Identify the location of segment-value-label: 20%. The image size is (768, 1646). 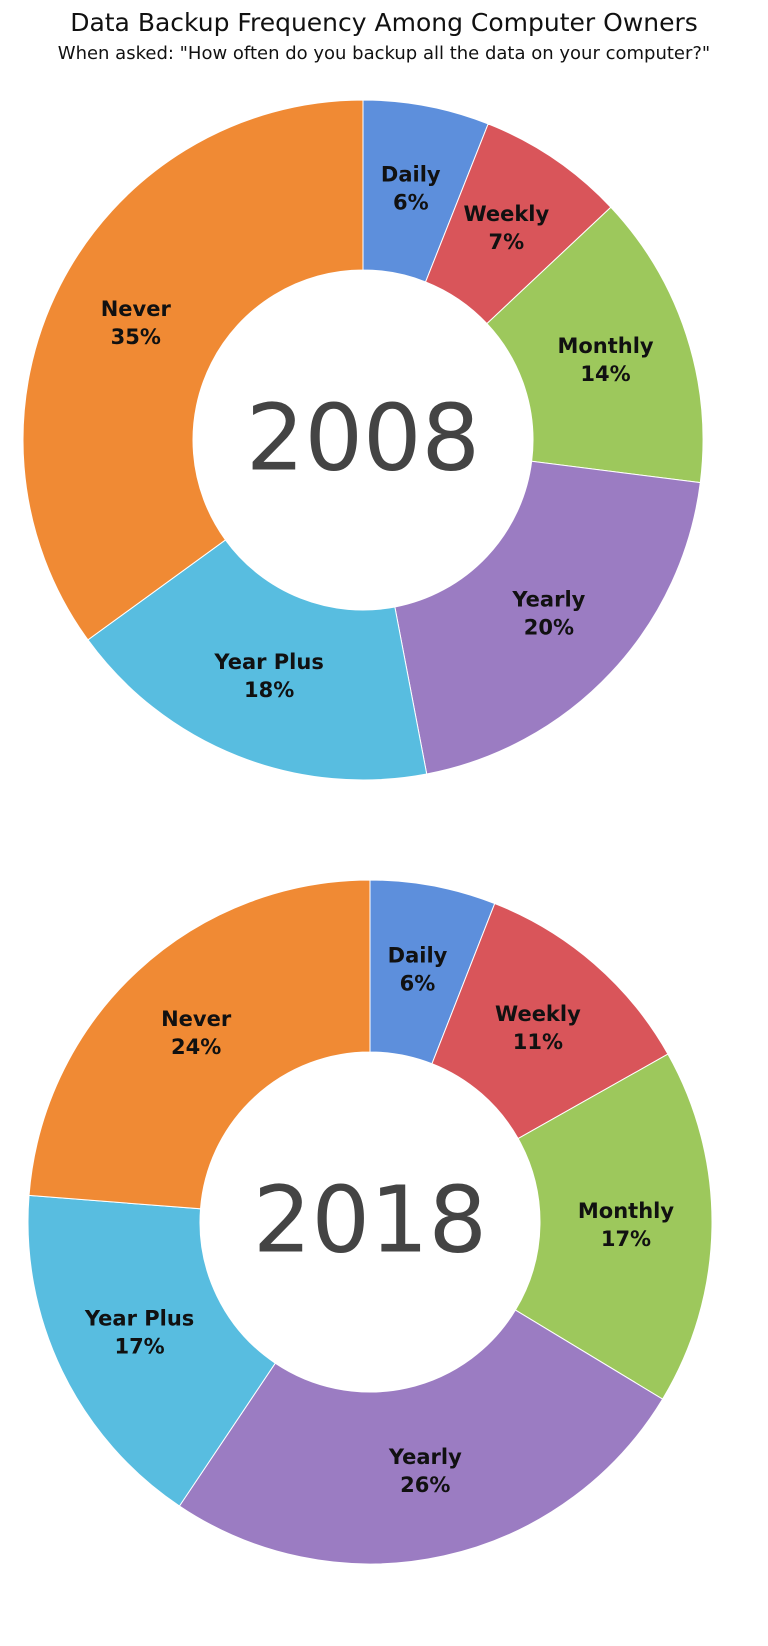
(549, 628).